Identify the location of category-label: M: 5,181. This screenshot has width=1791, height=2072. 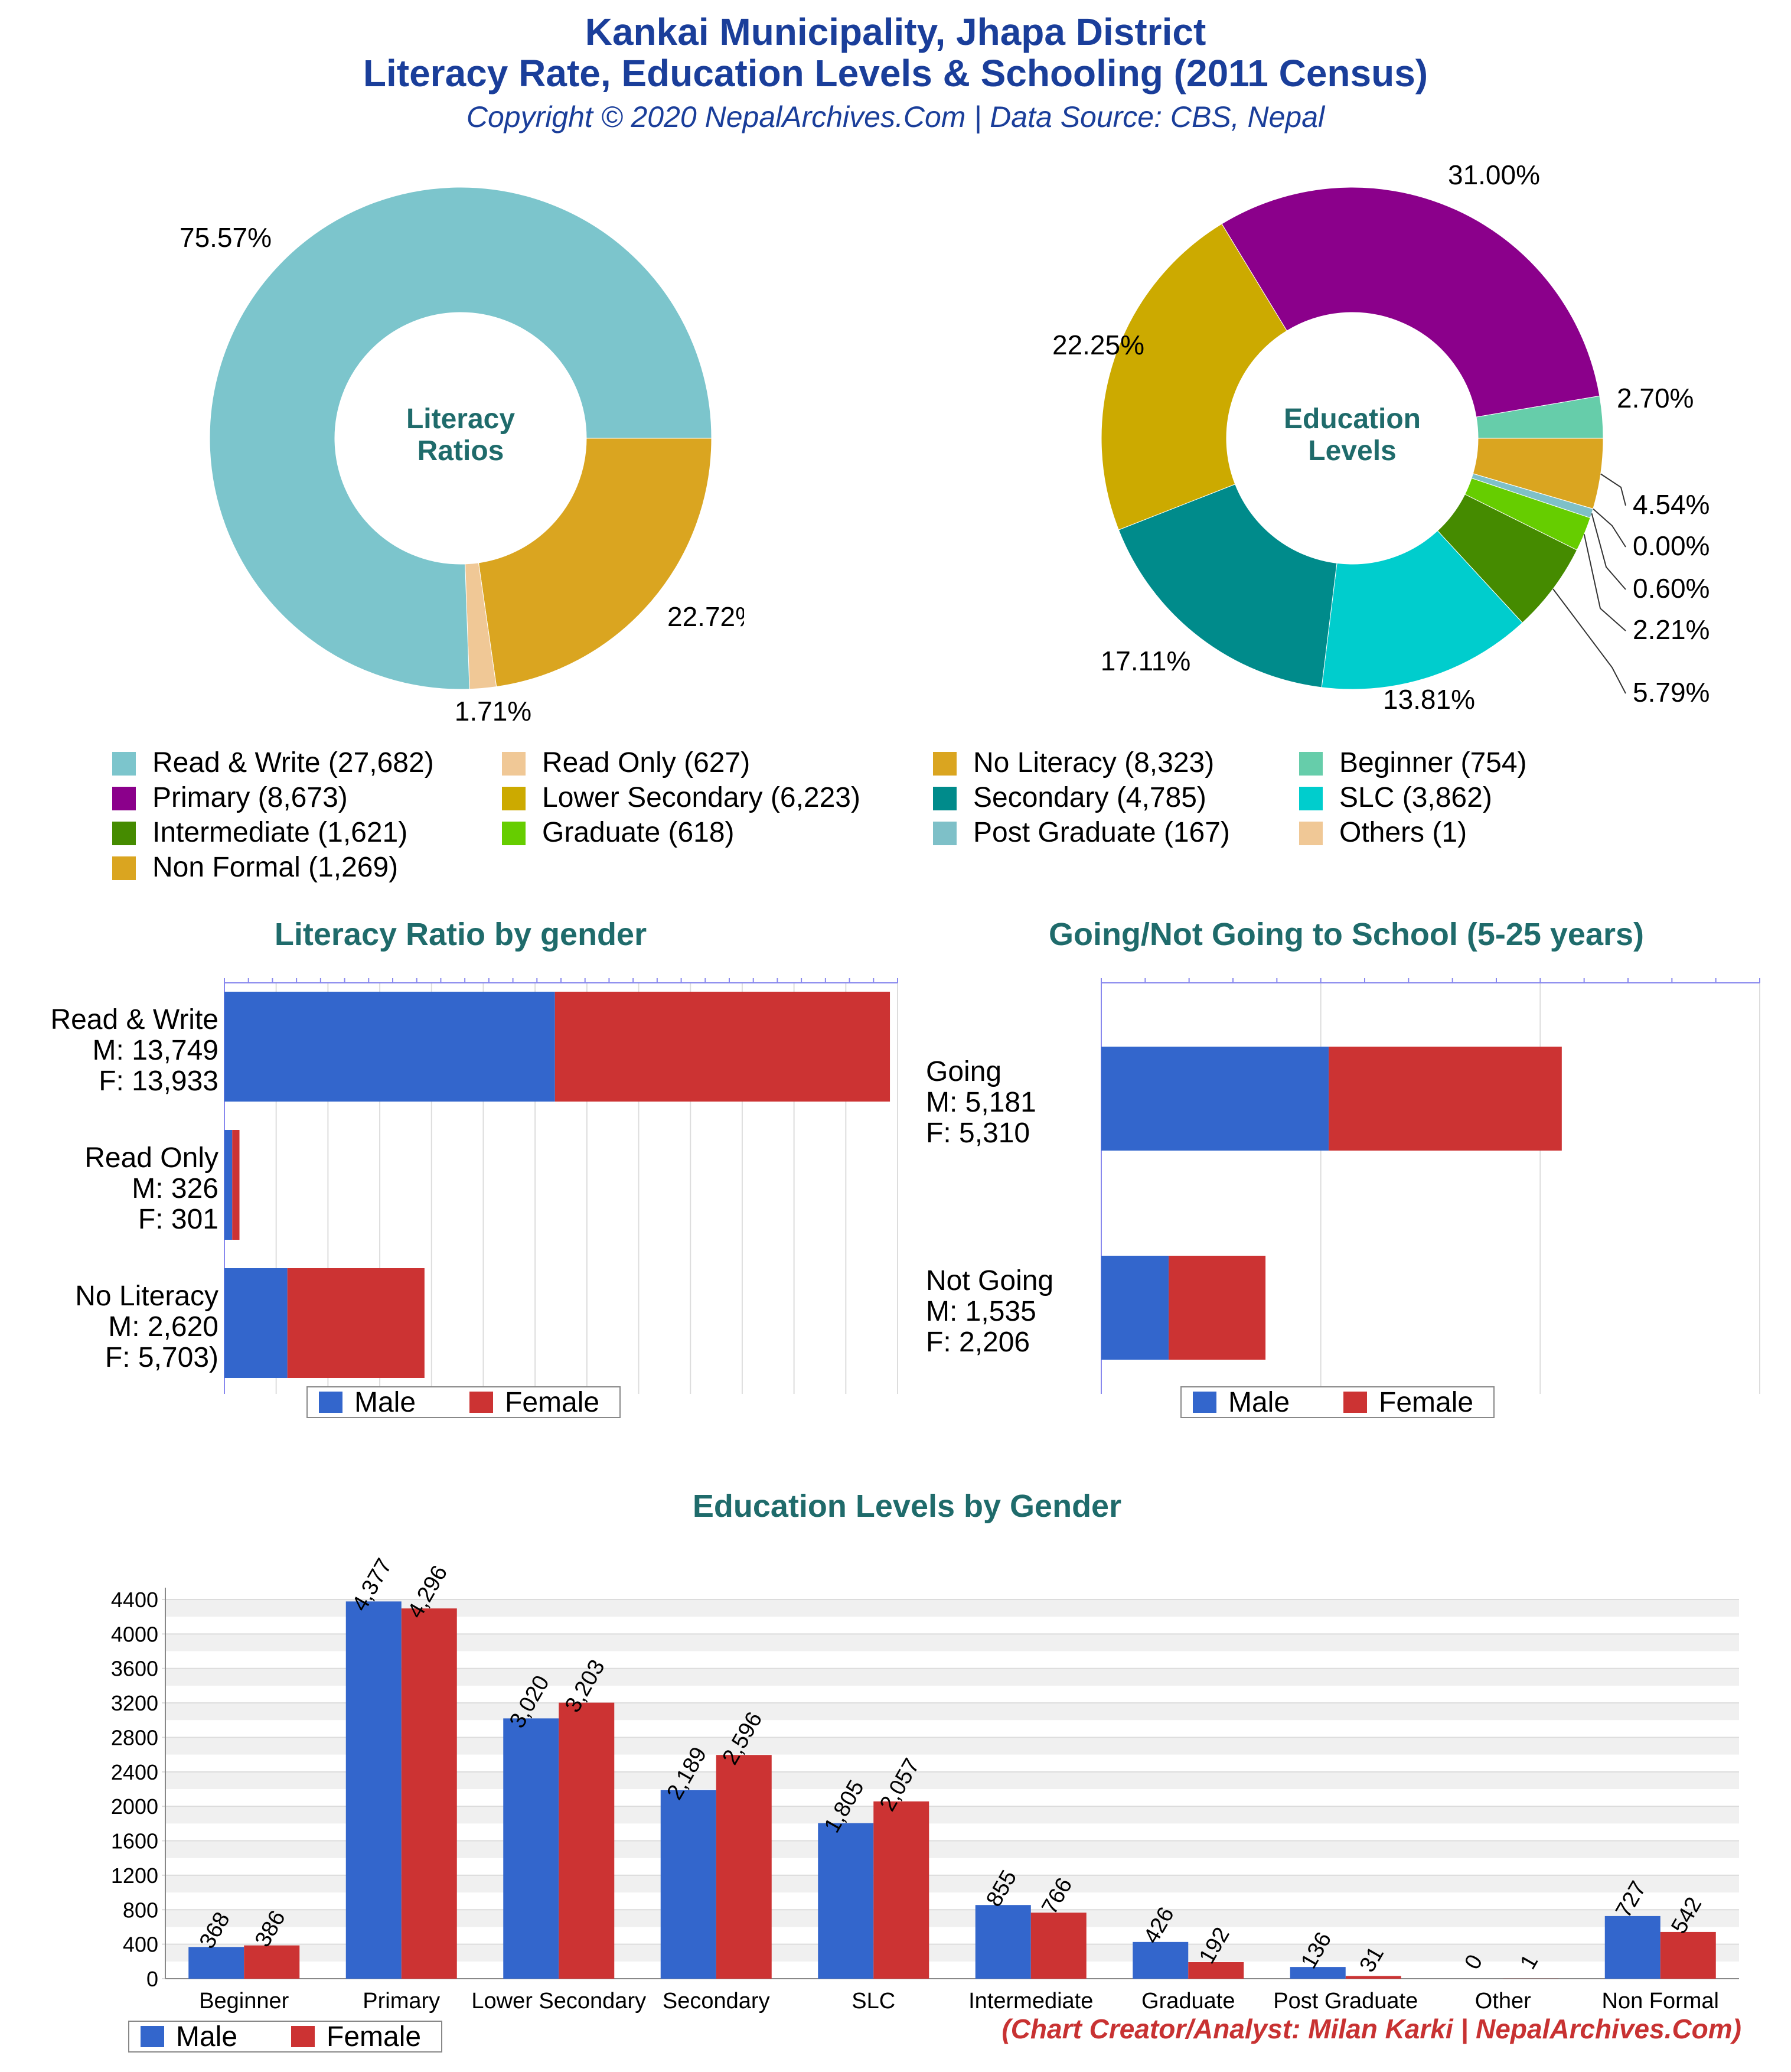
(981, 1102).